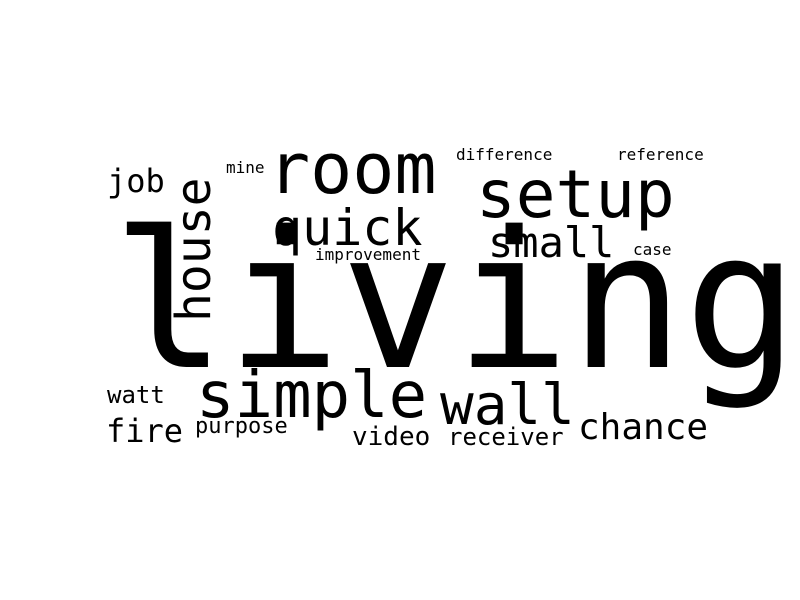  I want to click on word-fire: fire, so click(145, 431).